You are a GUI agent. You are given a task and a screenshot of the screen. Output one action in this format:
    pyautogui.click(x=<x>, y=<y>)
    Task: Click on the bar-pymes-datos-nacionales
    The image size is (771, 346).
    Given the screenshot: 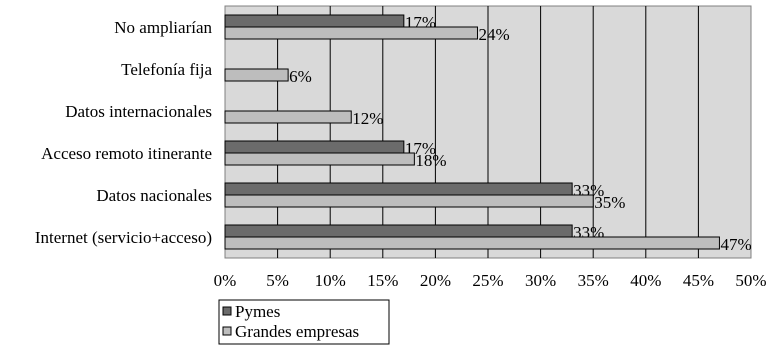 What is the action you would take?
    pyautogui.click(x=398, y=189)
    